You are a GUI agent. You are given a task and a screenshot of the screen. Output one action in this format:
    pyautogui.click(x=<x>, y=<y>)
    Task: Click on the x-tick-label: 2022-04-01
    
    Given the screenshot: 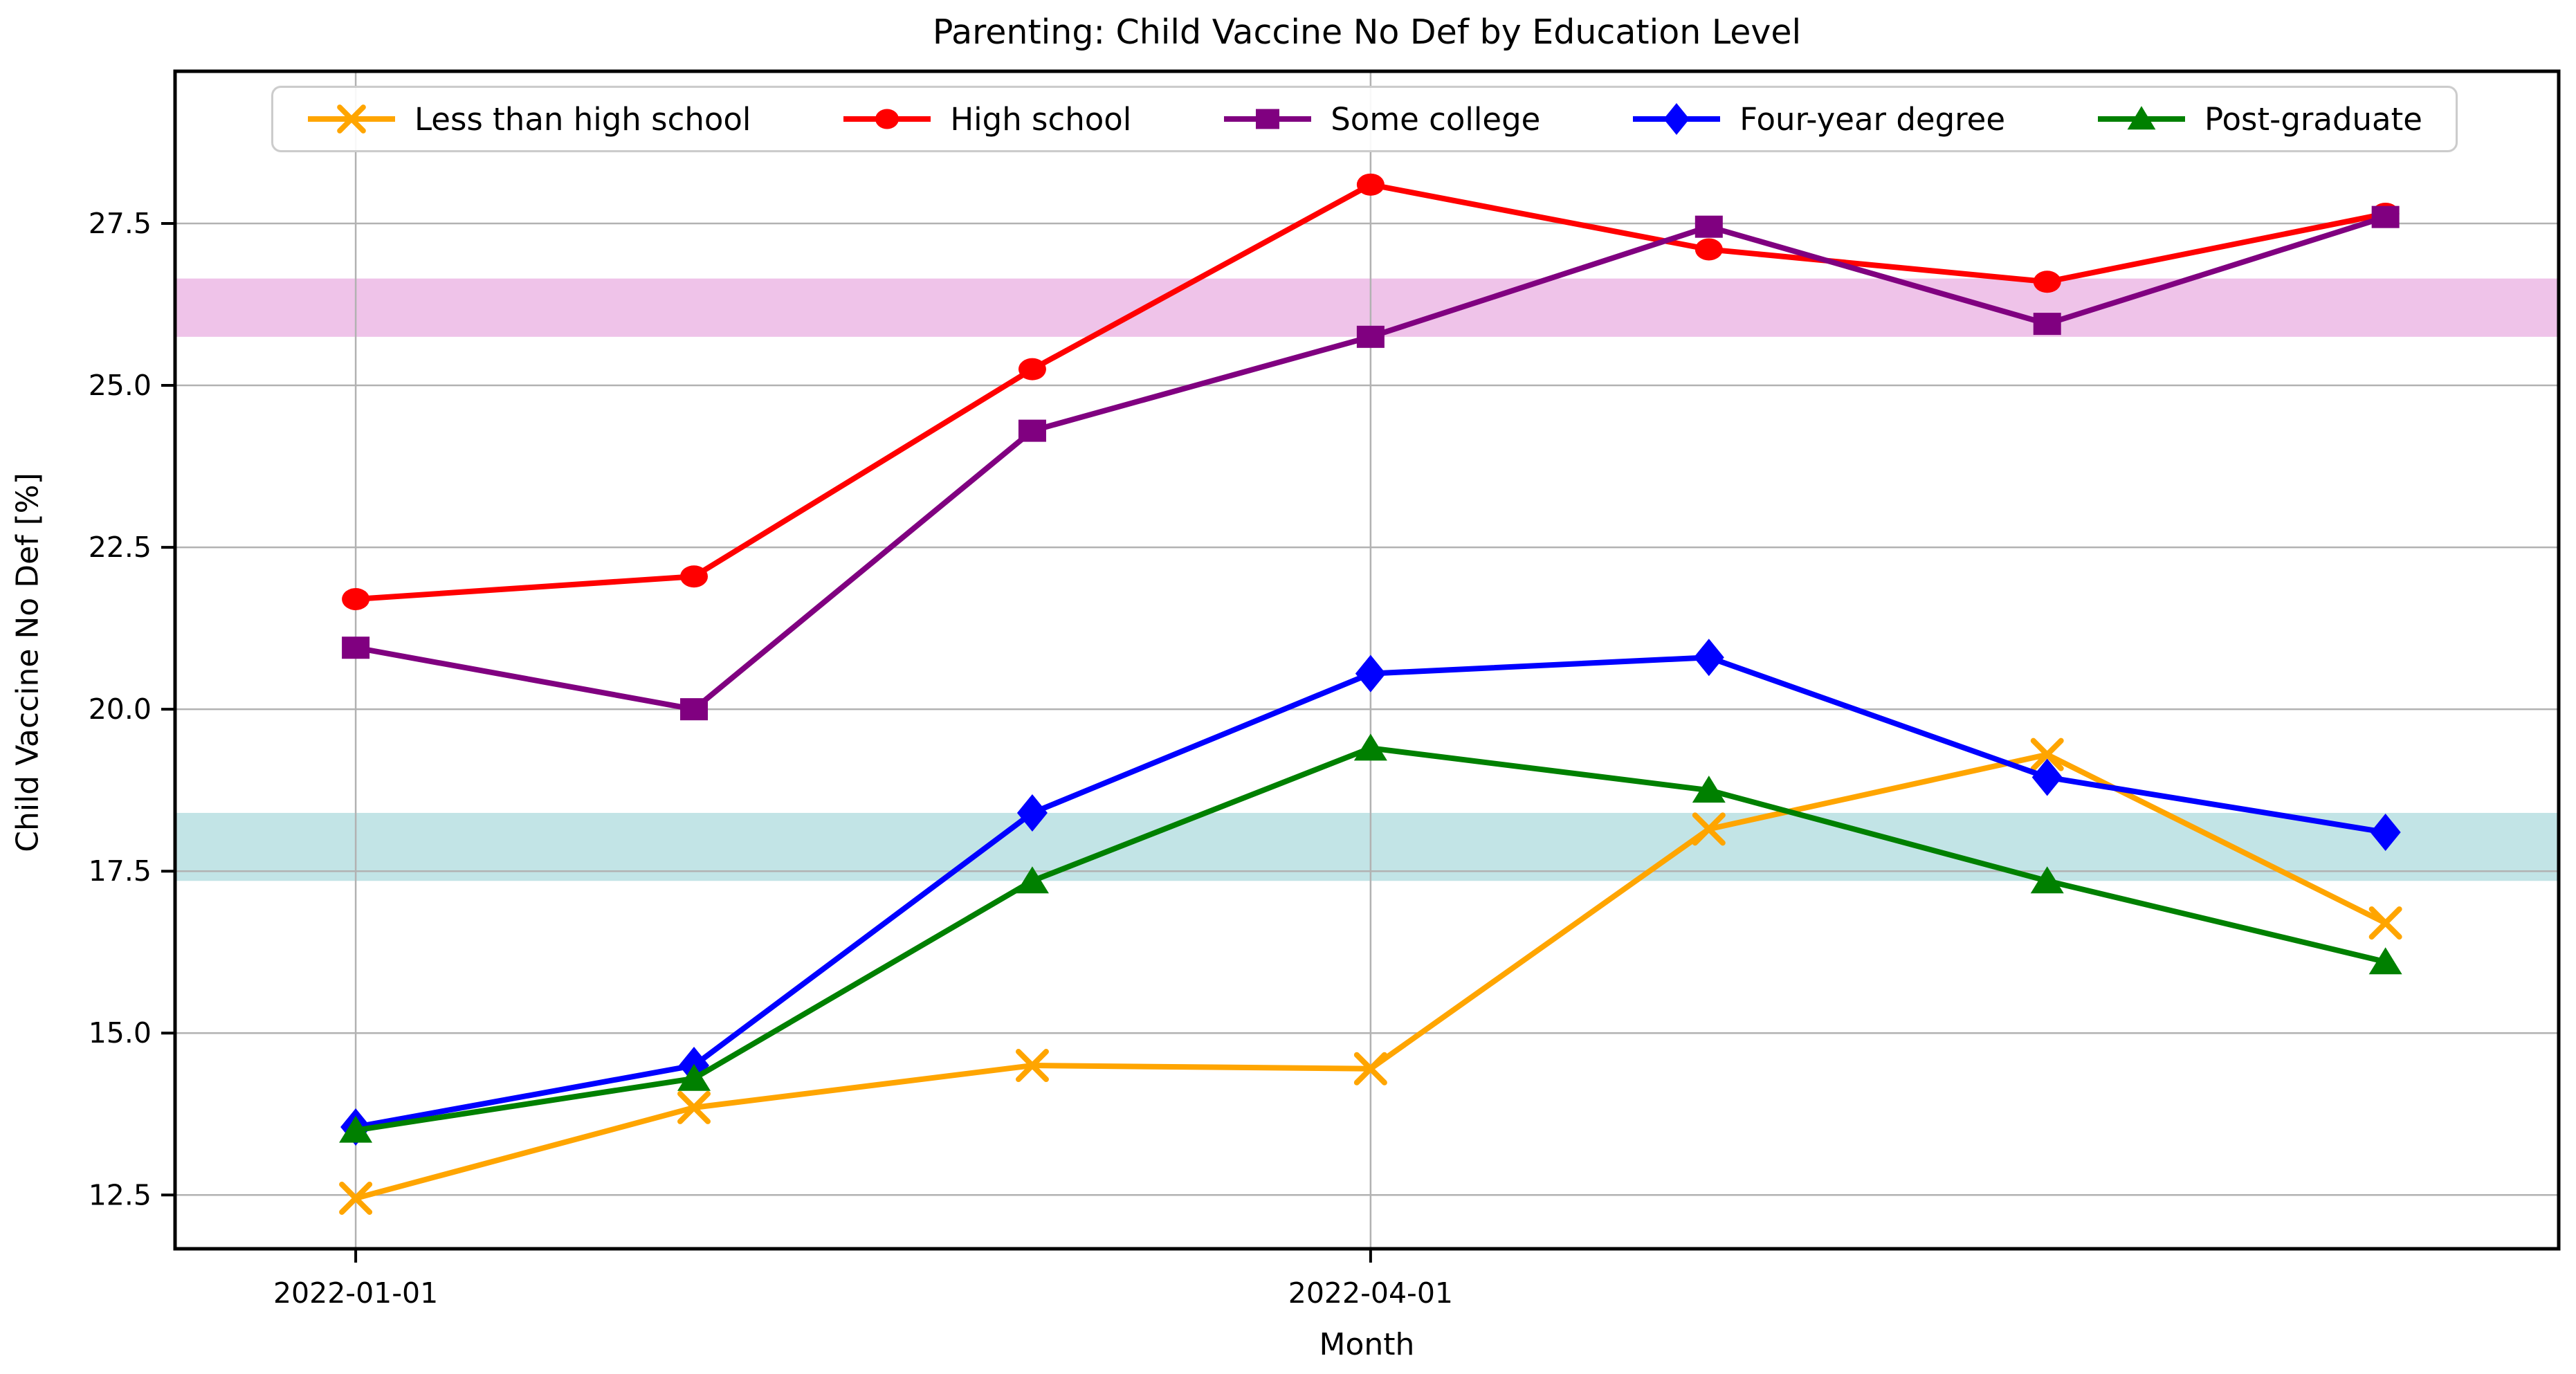 What is the action you would take?
    pyautogui.click(x=1371, y=1293)
    